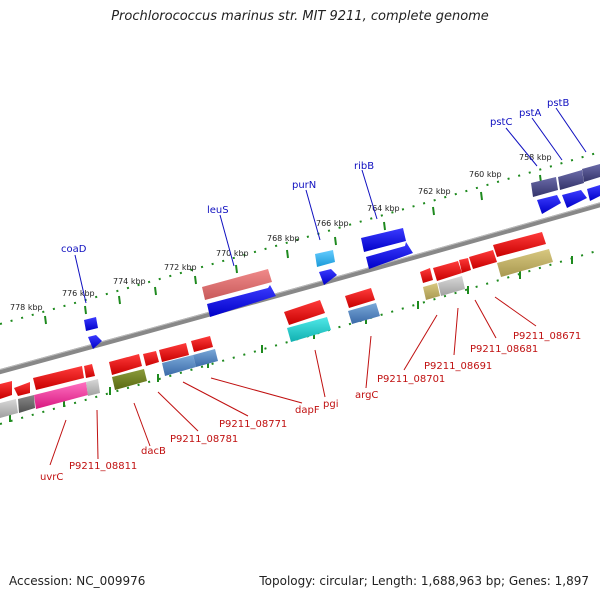  I want to click on gene-ribB, so click(383, 240).